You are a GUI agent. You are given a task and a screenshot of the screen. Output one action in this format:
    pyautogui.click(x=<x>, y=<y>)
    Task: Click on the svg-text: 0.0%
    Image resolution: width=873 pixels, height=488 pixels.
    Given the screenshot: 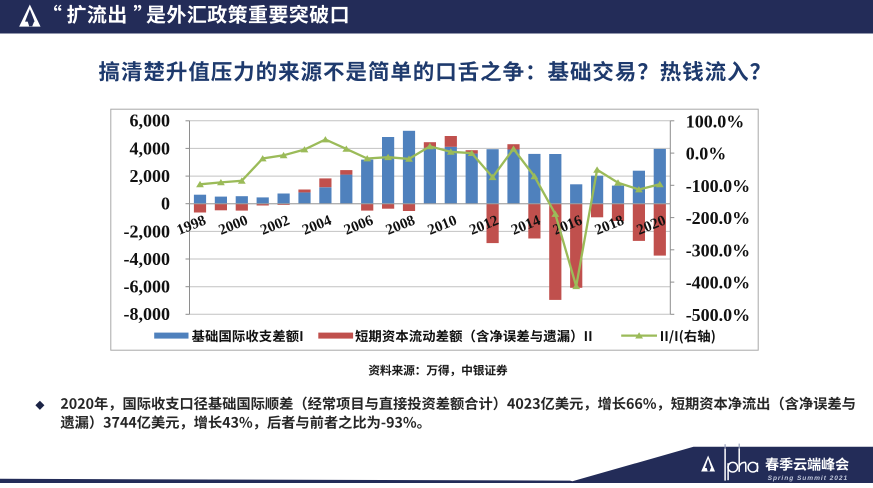 What is the action you would take?
    pyautogui.click(x=706, y=154)
    